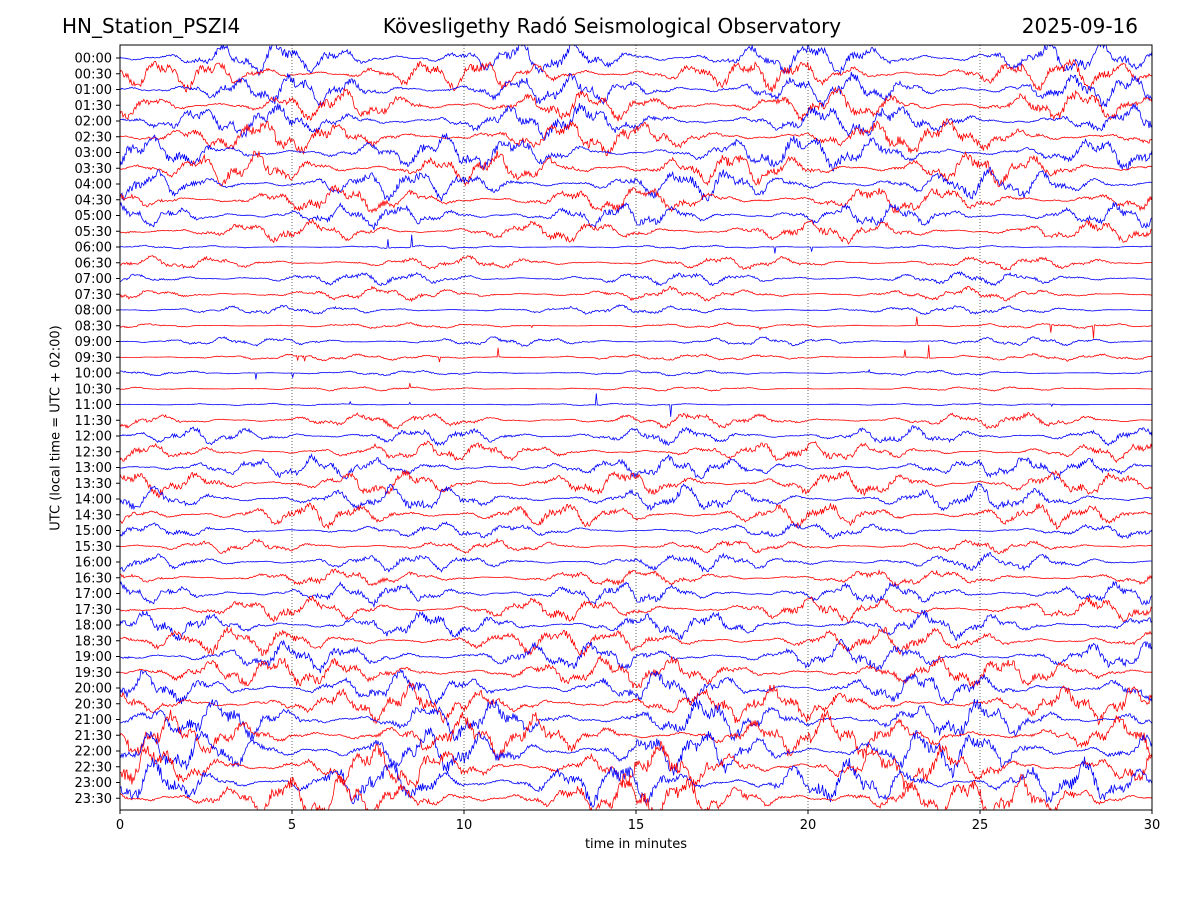 The image size is (1200, 900). What do you see at coordinates (93, 216) in the screenshot?
I see `y-tick-label: 05:00` at bounding box center [93, 216].